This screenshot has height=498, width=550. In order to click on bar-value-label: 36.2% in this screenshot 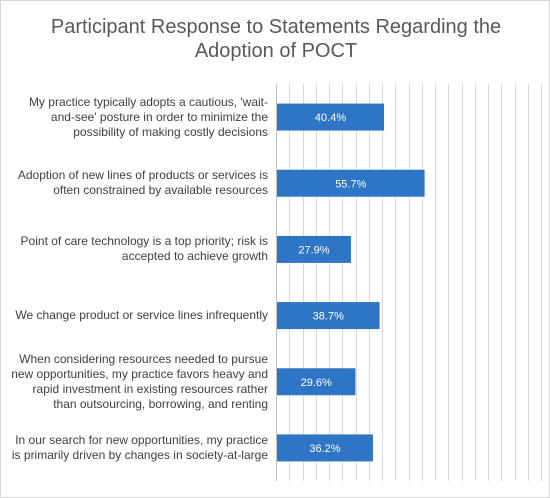, I will do `click(324, 449)`.